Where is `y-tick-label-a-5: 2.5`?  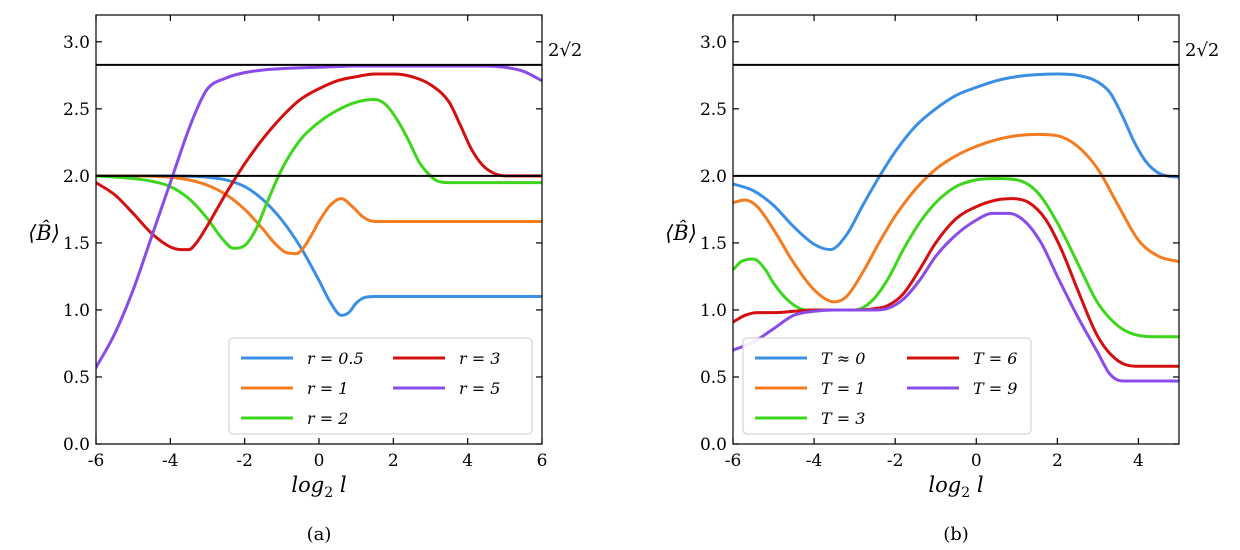 y-tick-label-a-5: 2.5 is located at coordinates (76, 110).